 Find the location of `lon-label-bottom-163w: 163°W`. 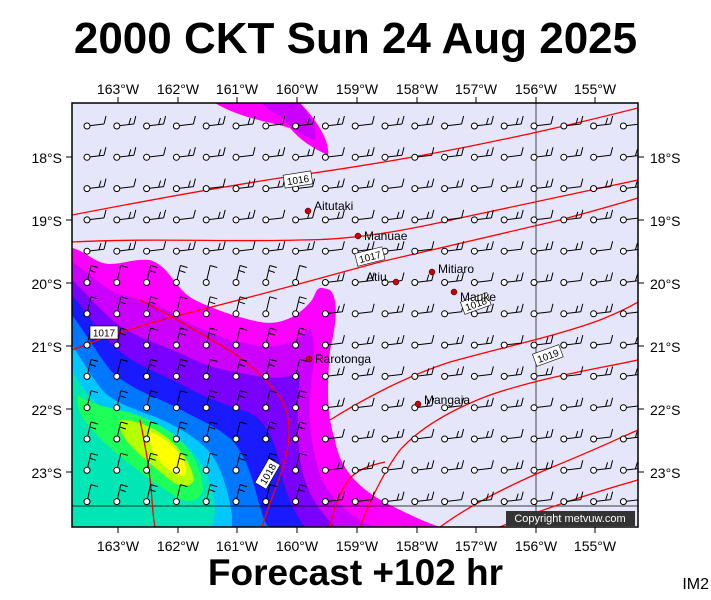

lon-label-bottom-163w: 163°W is located at coordinates (118, 546).